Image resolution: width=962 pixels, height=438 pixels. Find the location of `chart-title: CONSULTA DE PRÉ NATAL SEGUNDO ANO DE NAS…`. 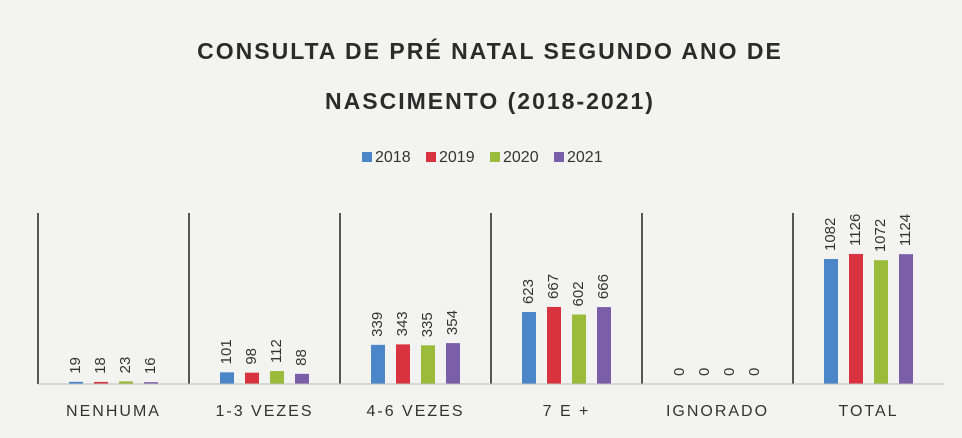

chart-title: CONSULTA DE PRÉ NATAL SEGUNDO ANO DE NAS… is located at coordinates (490, 76).